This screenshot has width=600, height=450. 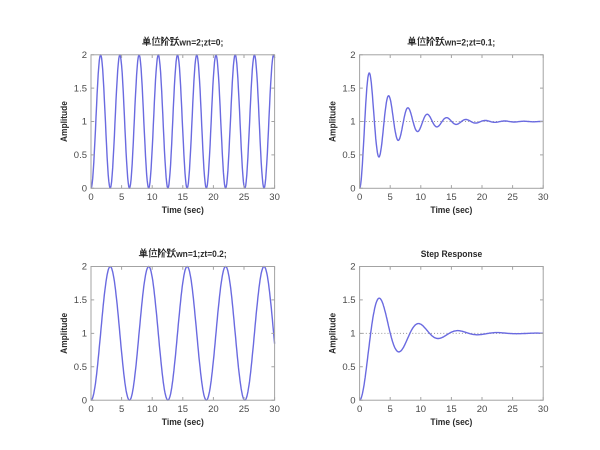 I want to click on svg-text: wn=1;zt=0.2;, so click(x=200, y=254).